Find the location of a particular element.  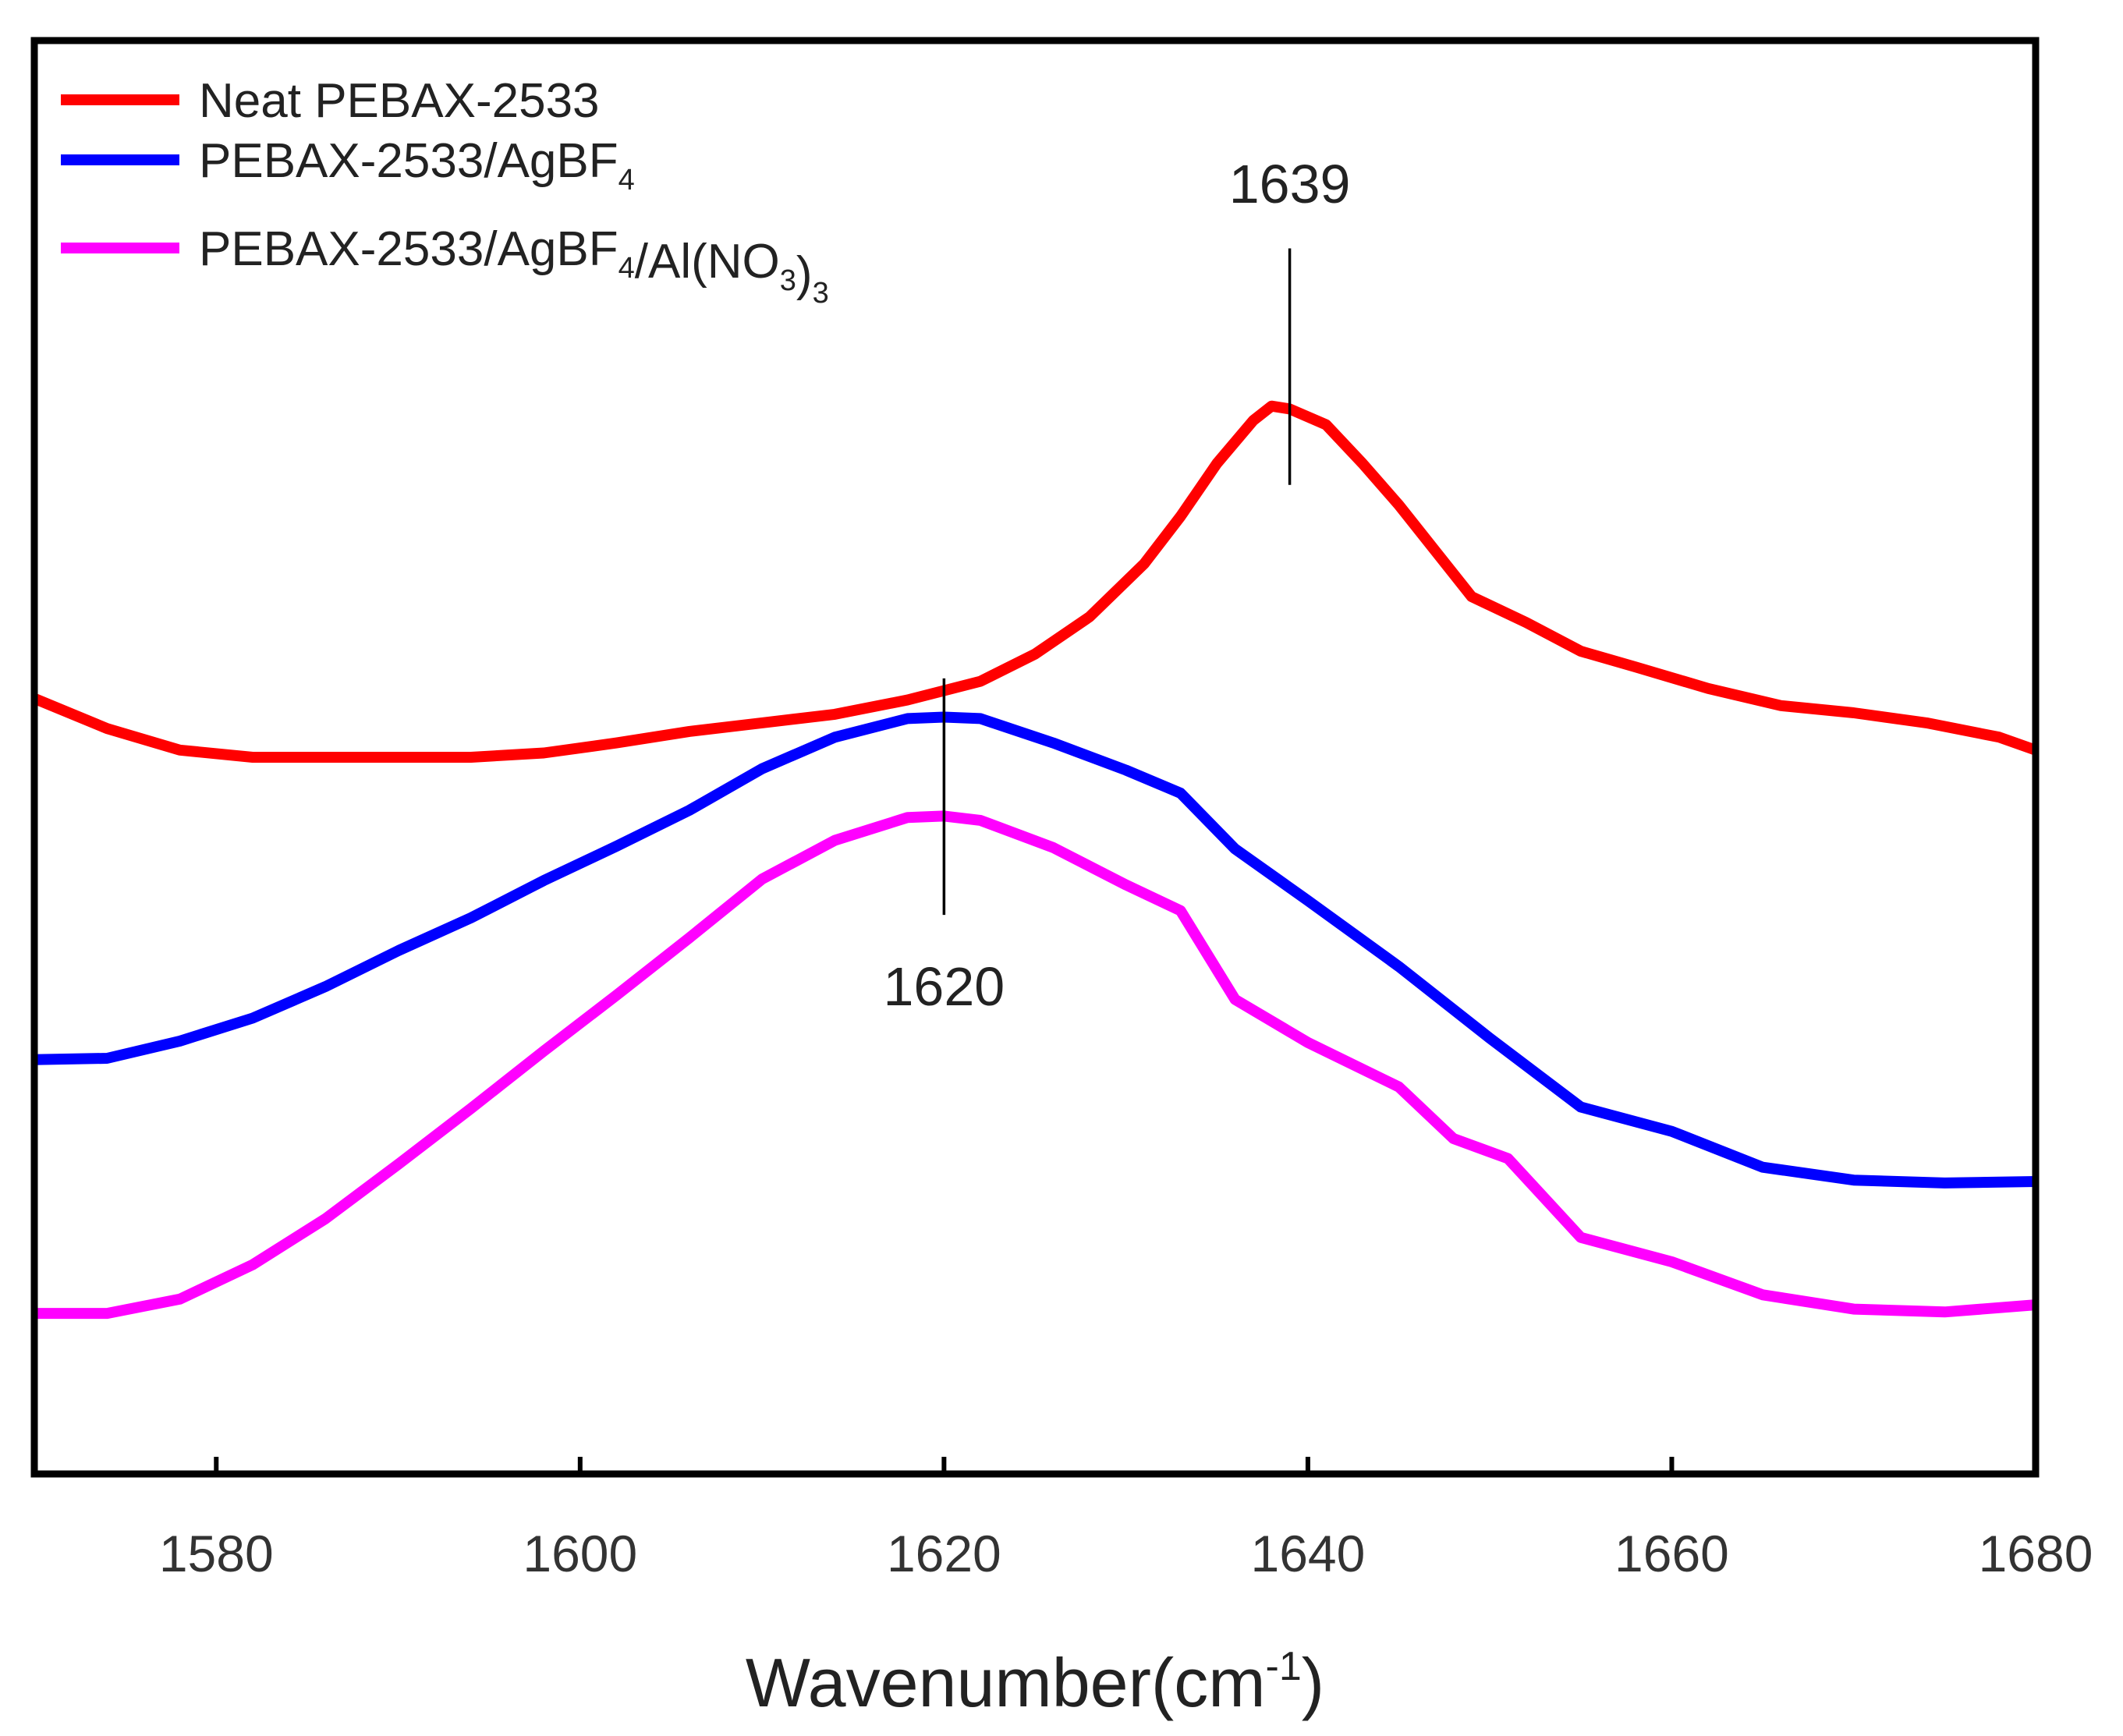

x-tick-label-1660: 1660 is located at coordinates (1672, 1553).